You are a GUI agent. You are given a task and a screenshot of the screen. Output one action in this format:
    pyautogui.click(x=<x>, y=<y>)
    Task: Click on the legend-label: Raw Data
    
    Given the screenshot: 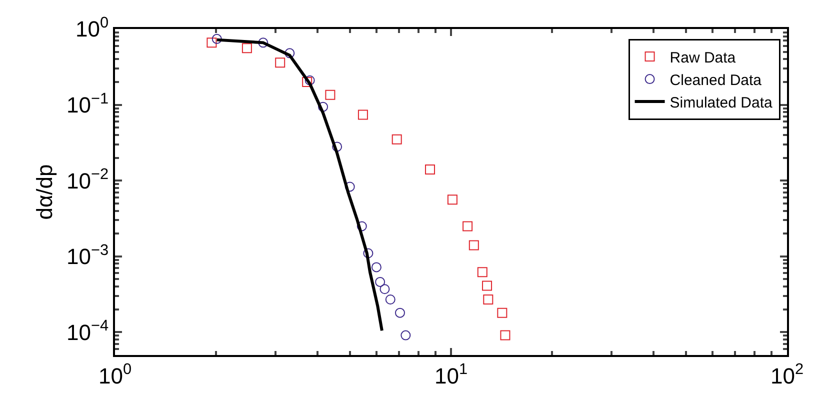 What is the action you would take?
    pyautogui.click(x=703, y=57)
    